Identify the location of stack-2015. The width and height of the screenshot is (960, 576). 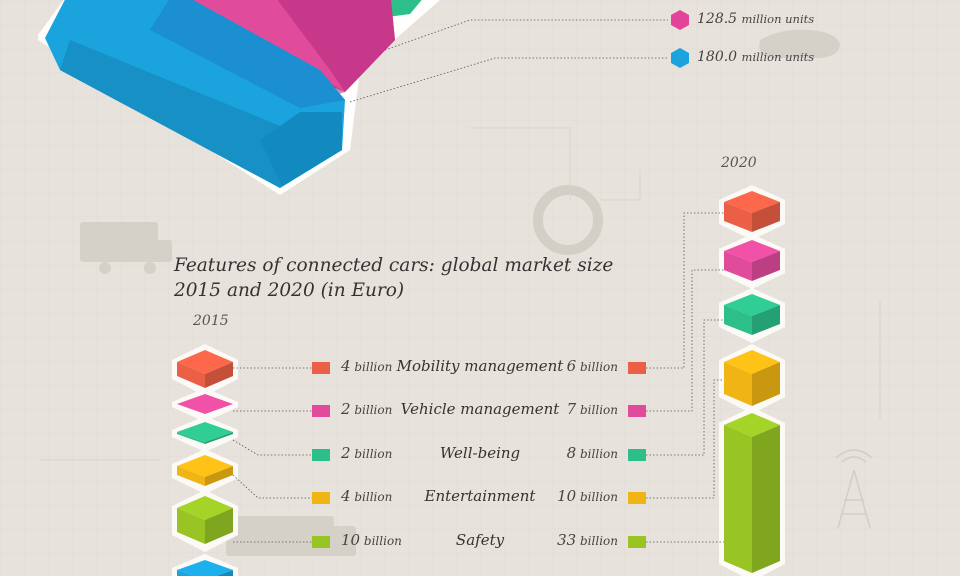
(205, 460).